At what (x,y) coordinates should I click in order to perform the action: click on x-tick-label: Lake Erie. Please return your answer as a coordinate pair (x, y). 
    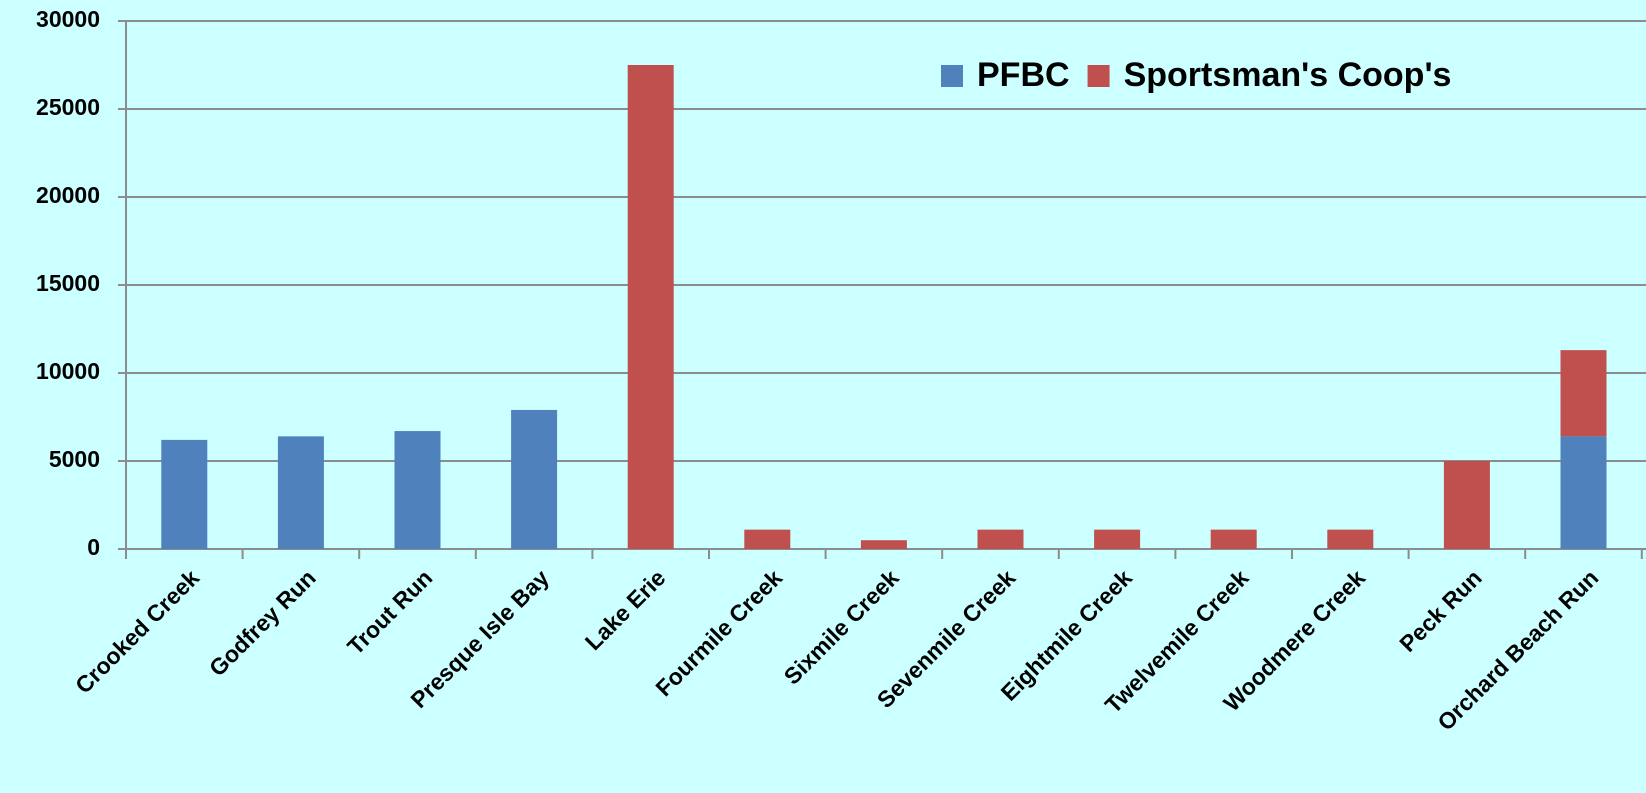
    Looking at the image, I should click on (625, 609).